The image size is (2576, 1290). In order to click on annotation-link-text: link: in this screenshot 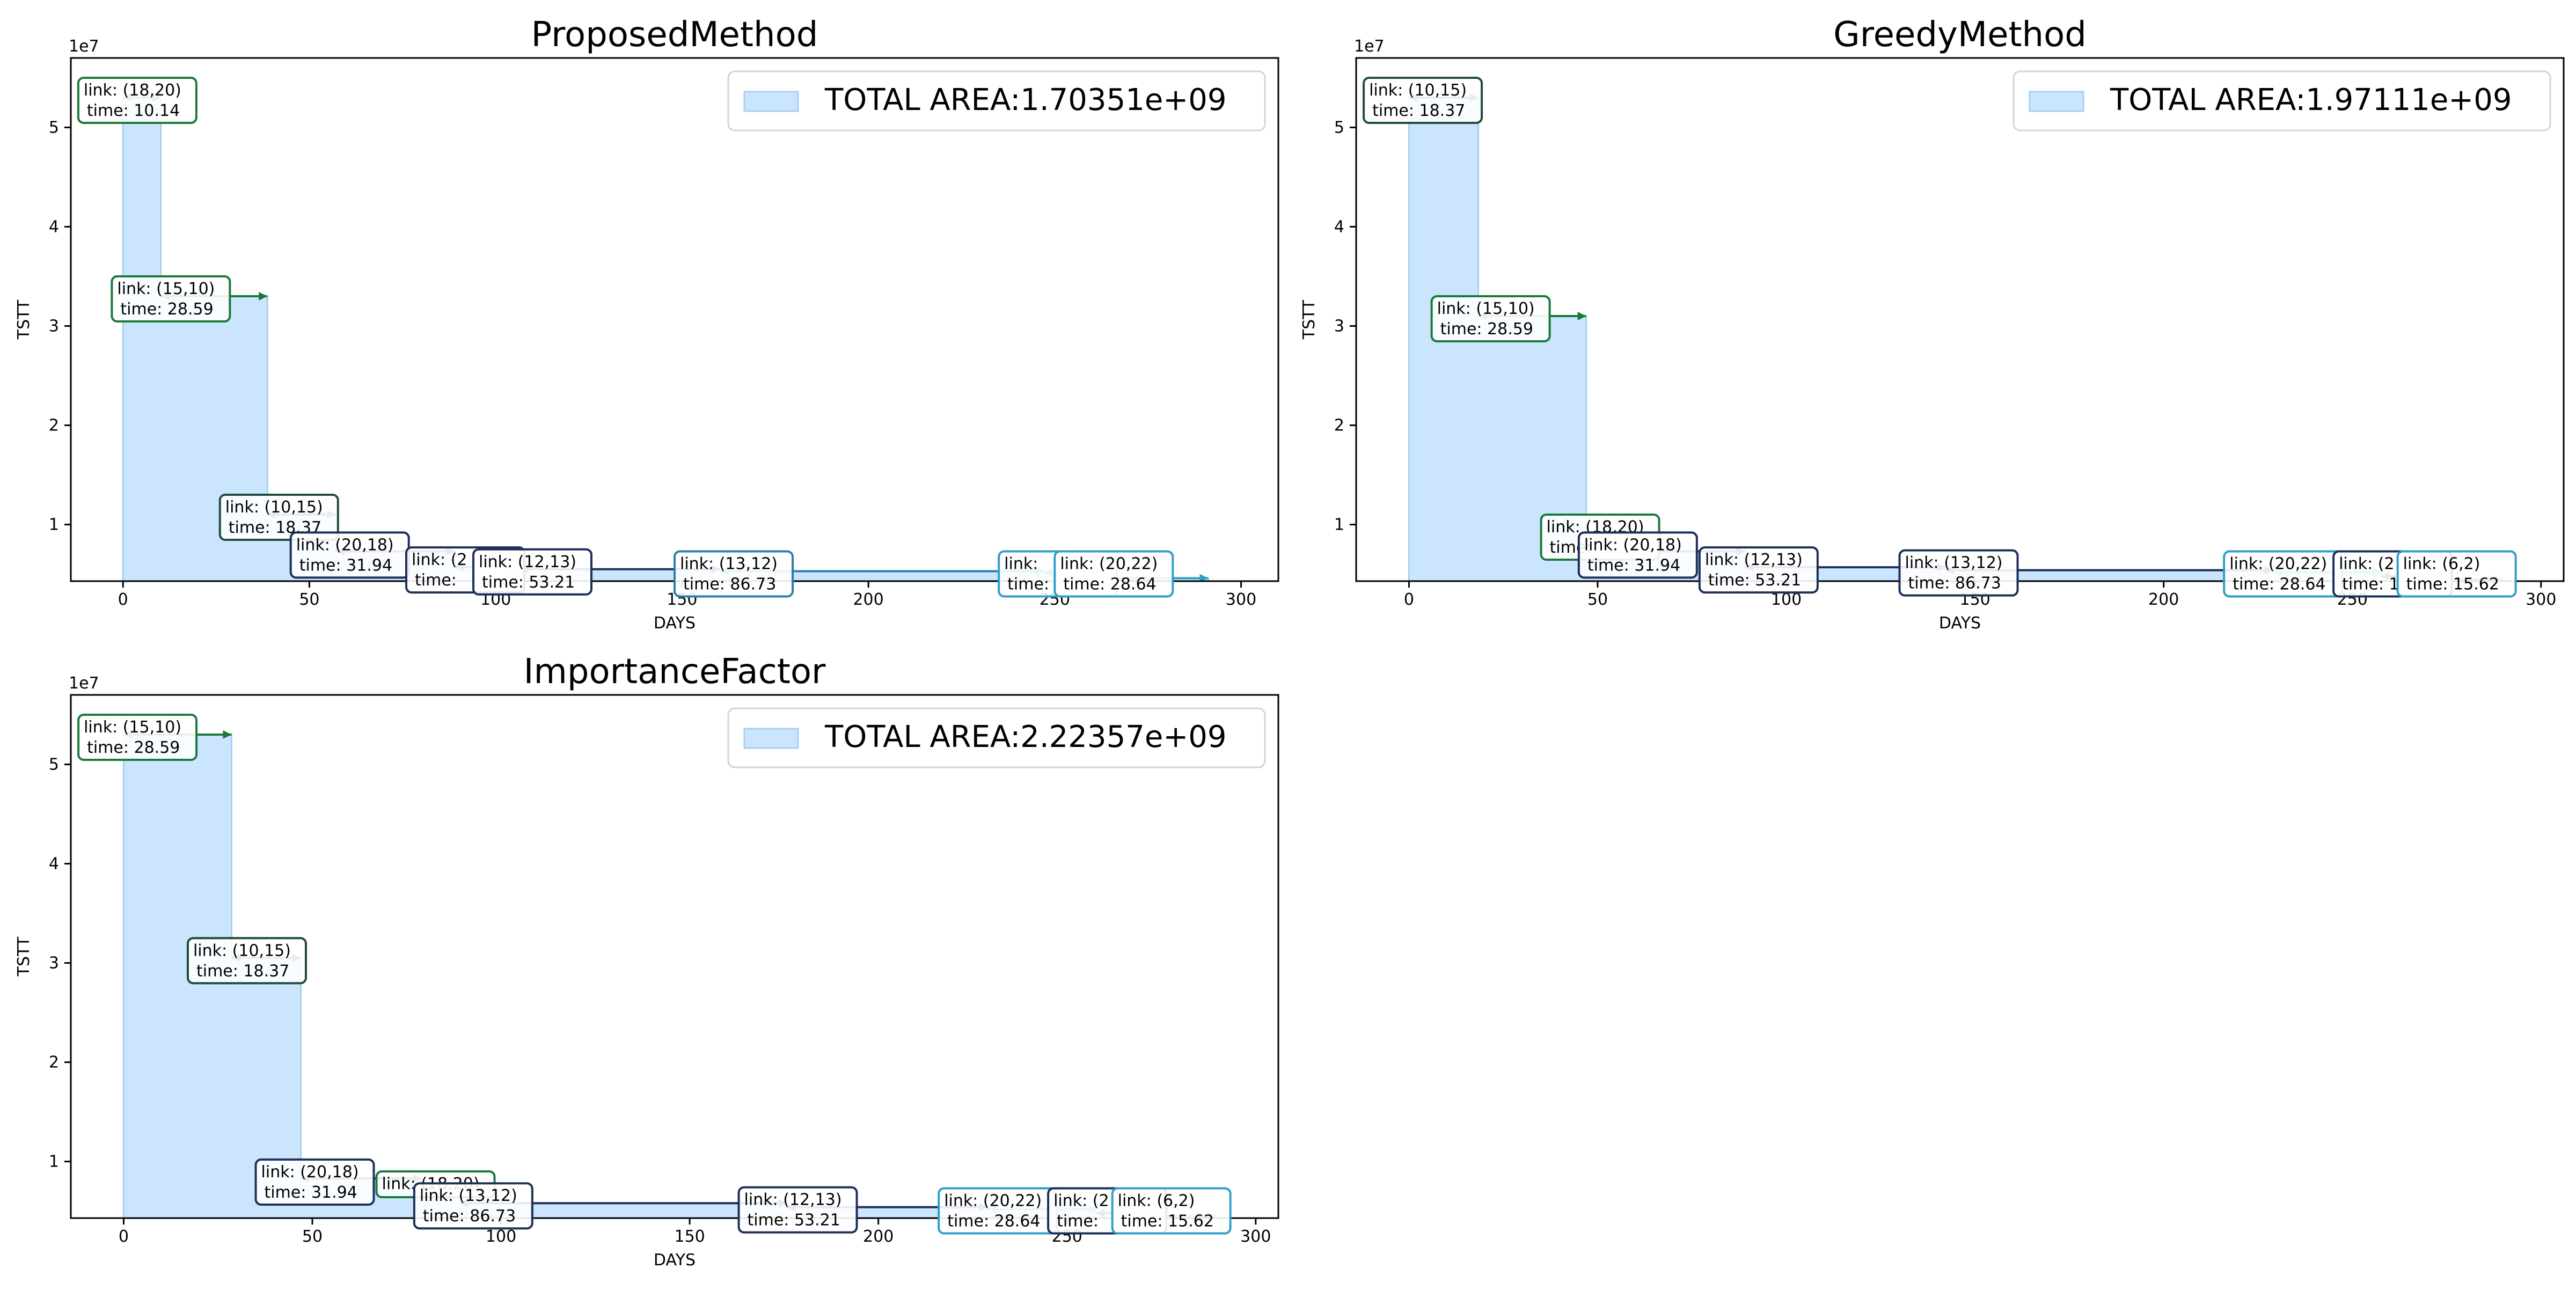, I will do `click(1021, 563)`.